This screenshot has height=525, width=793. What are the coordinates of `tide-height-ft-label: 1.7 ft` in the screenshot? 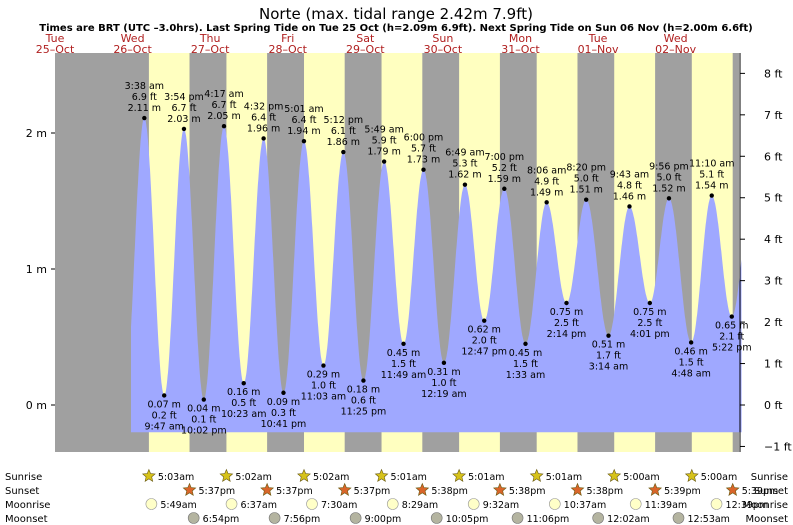 It's located at (608, 356).